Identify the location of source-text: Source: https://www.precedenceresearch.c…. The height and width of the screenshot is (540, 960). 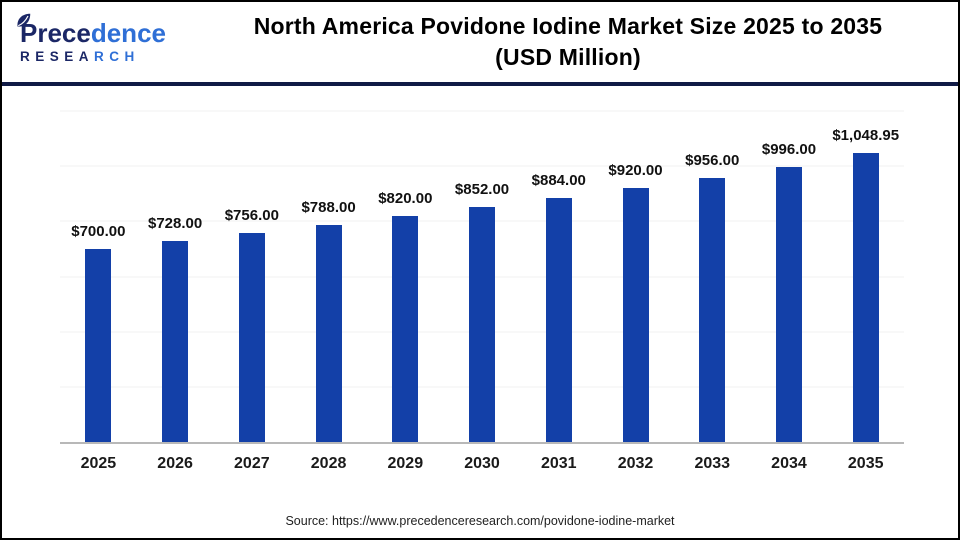
(480, 521).